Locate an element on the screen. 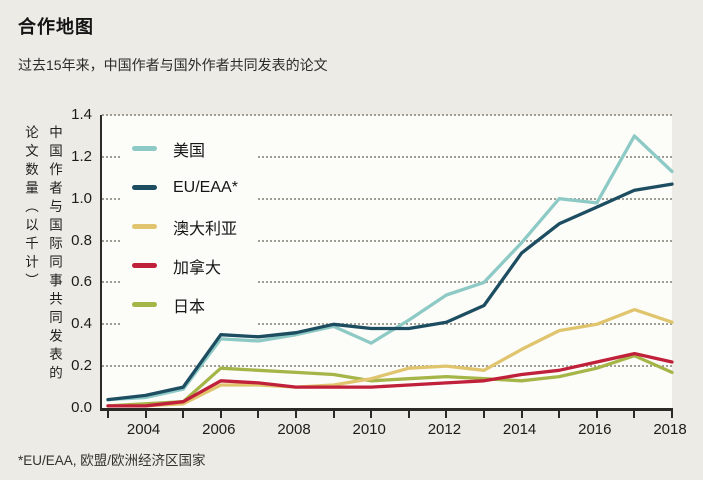  chart-legend: 美国 EU/EAA* 澳大利亚加拿大日本 is located at coordinates (188, 226).